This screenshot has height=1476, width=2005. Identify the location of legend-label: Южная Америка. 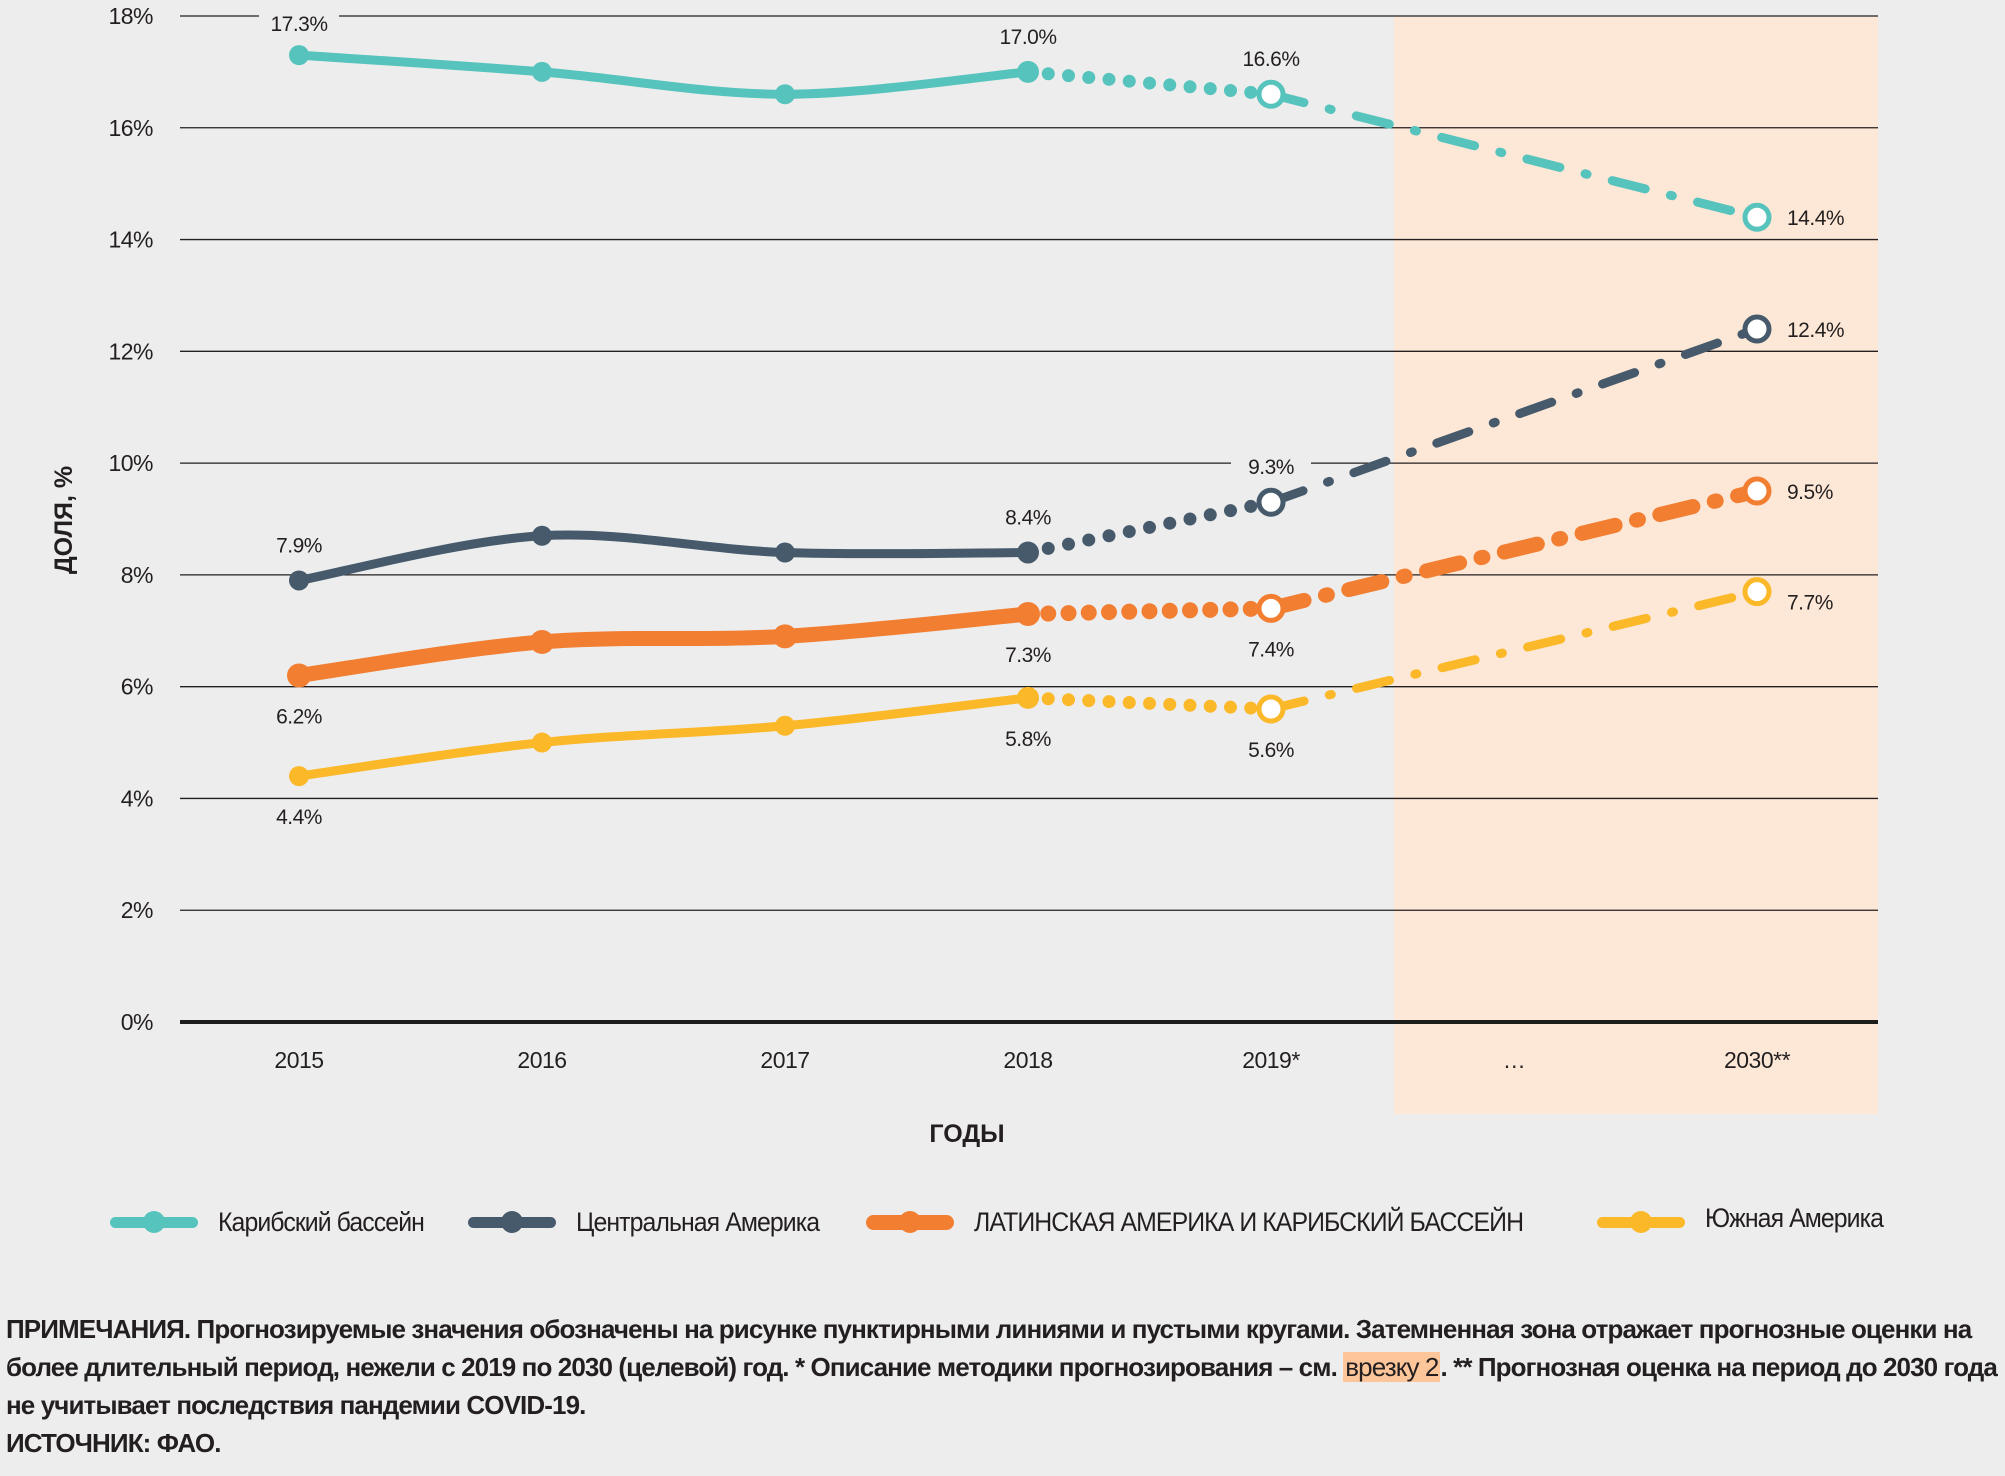
(1794, 1217).